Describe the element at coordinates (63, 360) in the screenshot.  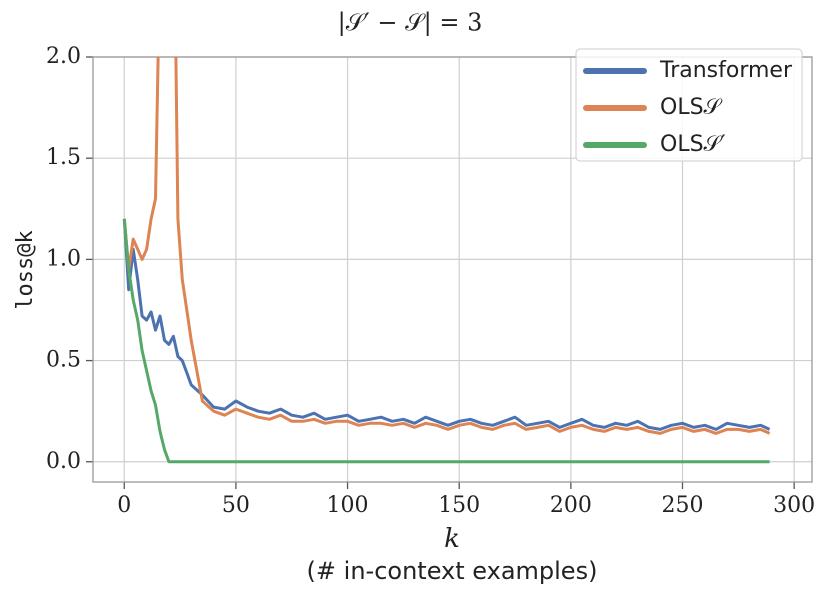
I see `y-tick-label: 0.5` at that location.